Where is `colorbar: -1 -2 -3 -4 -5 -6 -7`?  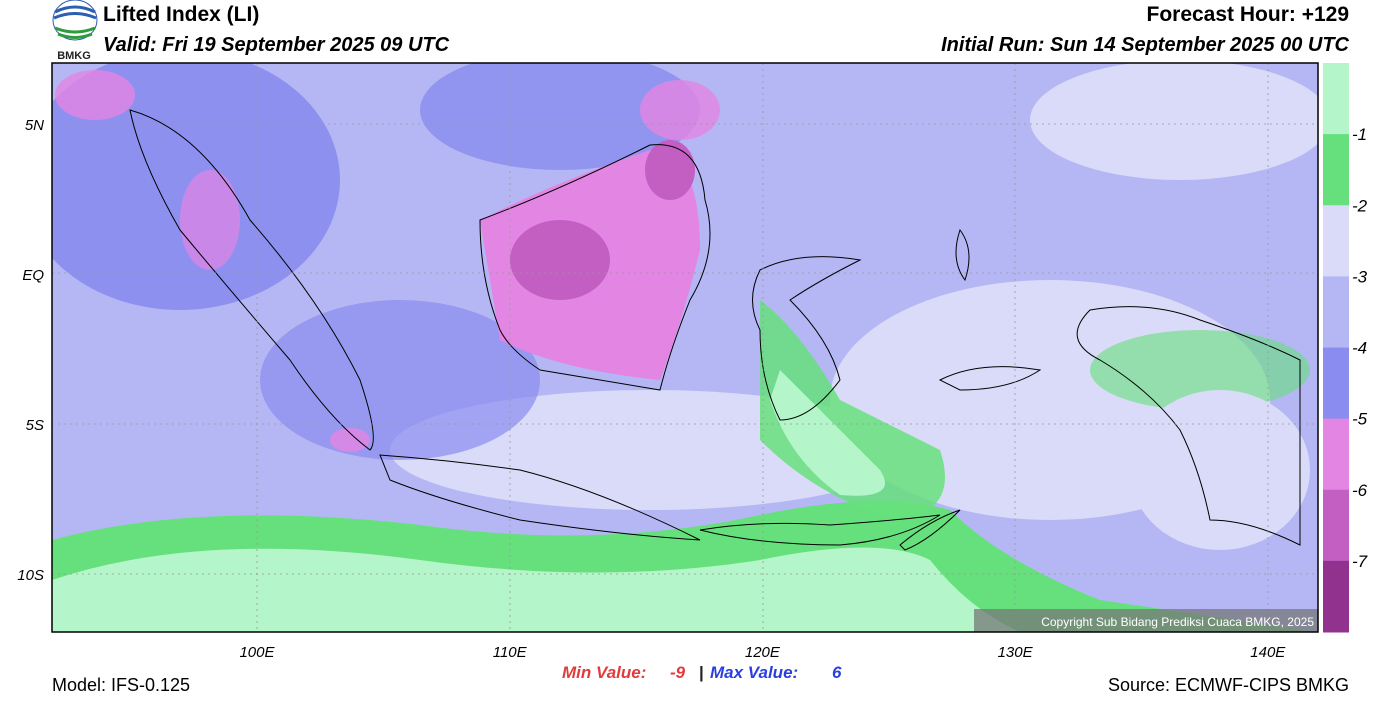 colorbar: -1 -2 -3 -4 -5 -6 -7 is located at coordinates (1345, 348).